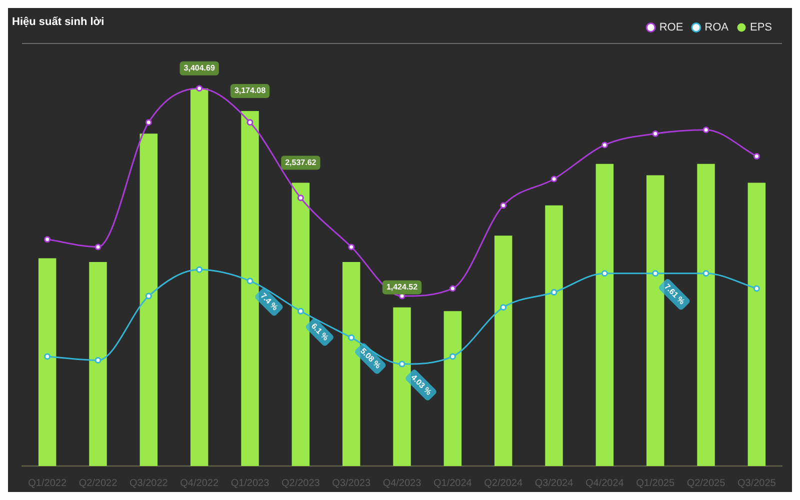 Image resolution: width=800 pixels, height=500 pixels. Describe the element at coordinates (301, 162) in the screenshot. I see `annotation: 2,537.62` at that location.